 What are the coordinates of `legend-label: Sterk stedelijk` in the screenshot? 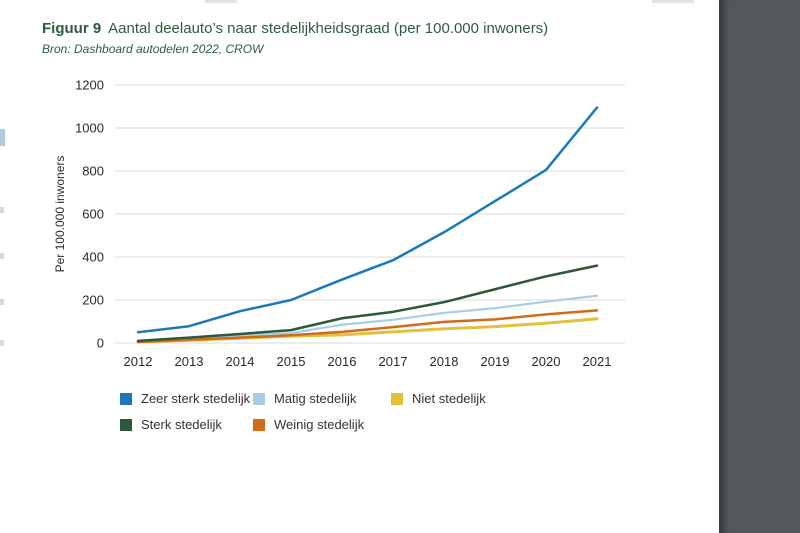 It's located at (181, 424).